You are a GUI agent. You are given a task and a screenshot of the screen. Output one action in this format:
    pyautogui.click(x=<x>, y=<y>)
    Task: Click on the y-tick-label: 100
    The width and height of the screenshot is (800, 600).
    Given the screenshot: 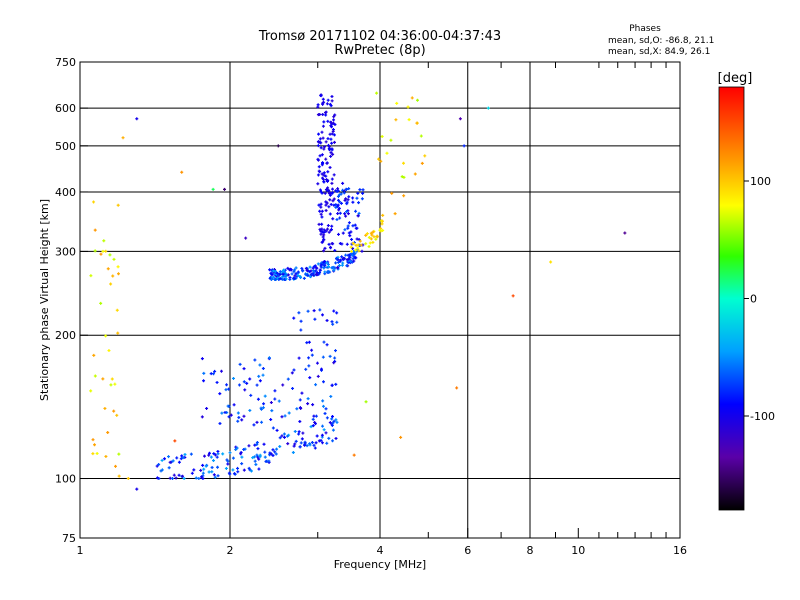 What is the action you would take?
    pyautogui.click(x=65, y=479)
    